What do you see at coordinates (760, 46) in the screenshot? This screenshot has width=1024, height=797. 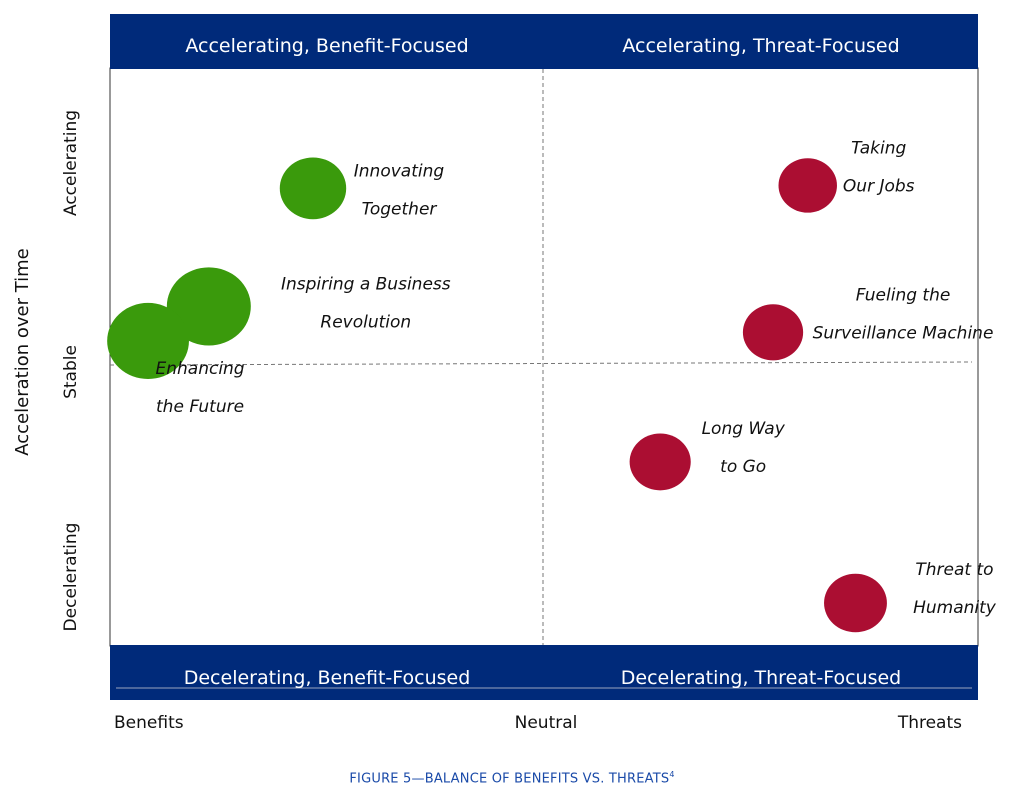 I see `quadrant-label-top-right: Accelerating, Threat-Focused` at bounding box center [760, 46].